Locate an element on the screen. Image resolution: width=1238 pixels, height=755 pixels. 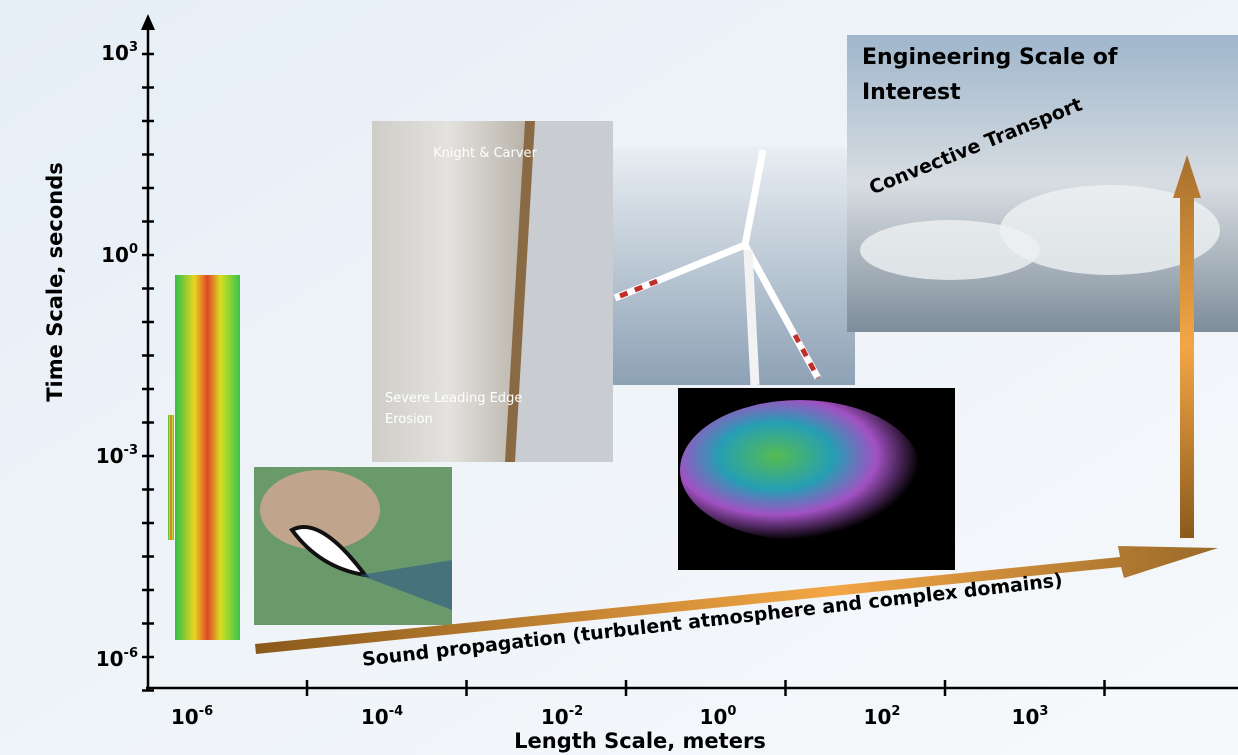
image-credit: Knight & Carver is located at coordinates (485, 153).